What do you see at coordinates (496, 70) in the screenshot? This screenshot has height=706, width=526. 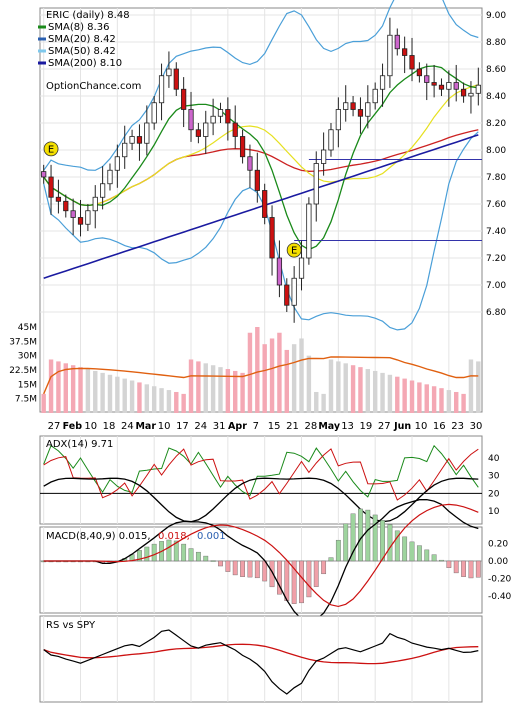 I see `price-tick-label: 8.60` at bounding box center [496, 70].